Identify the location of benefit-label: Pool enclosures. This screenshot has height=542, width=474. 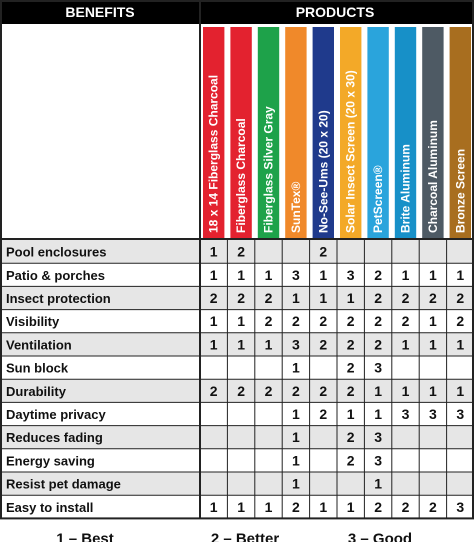
(56, 252).